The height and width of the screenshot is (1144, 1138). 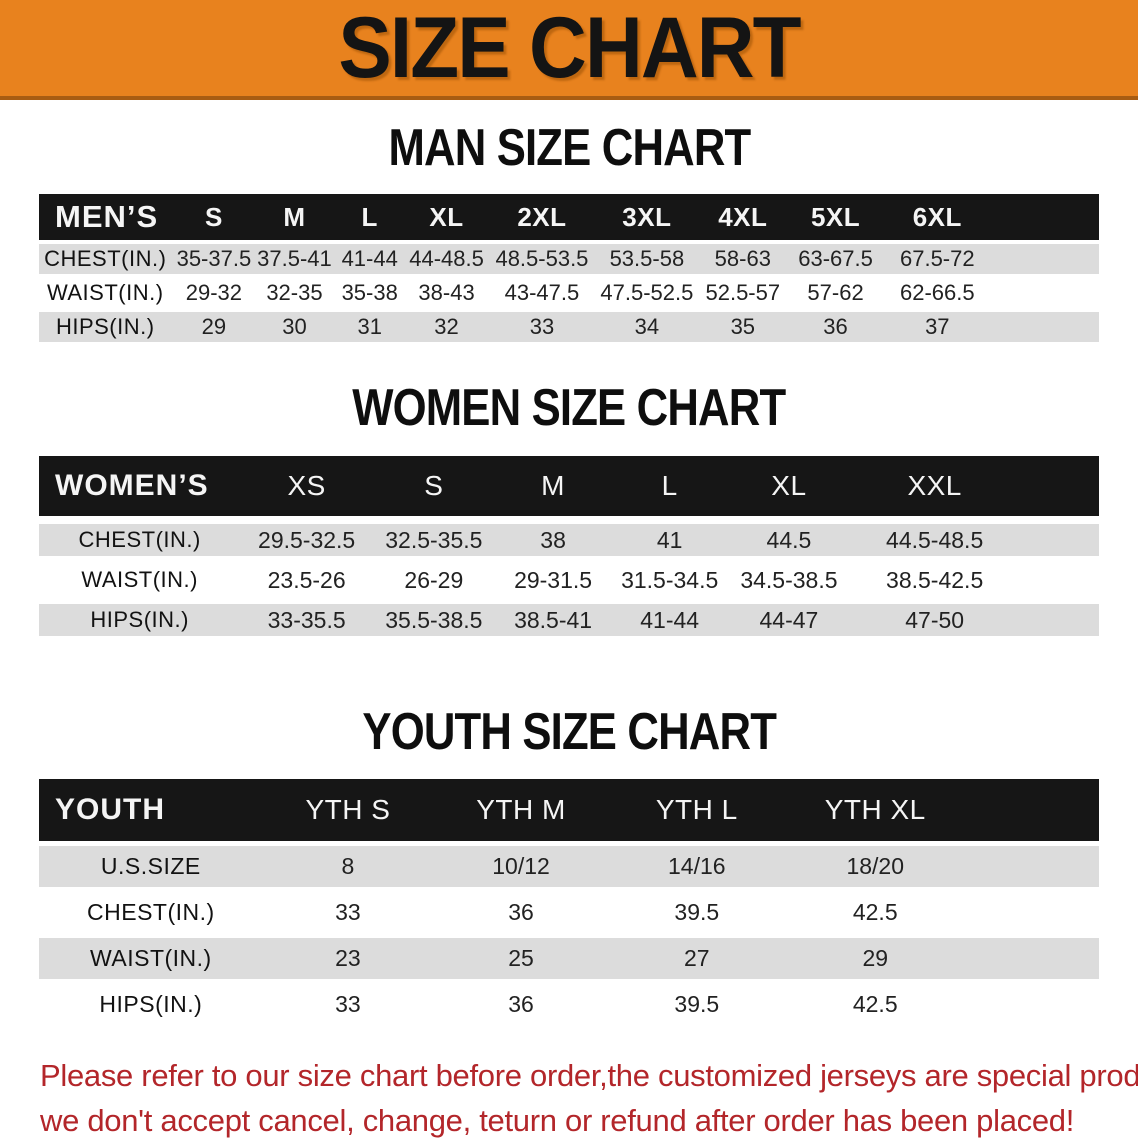 I want to click on size-column-header: XS, so click(x=306, y=486).